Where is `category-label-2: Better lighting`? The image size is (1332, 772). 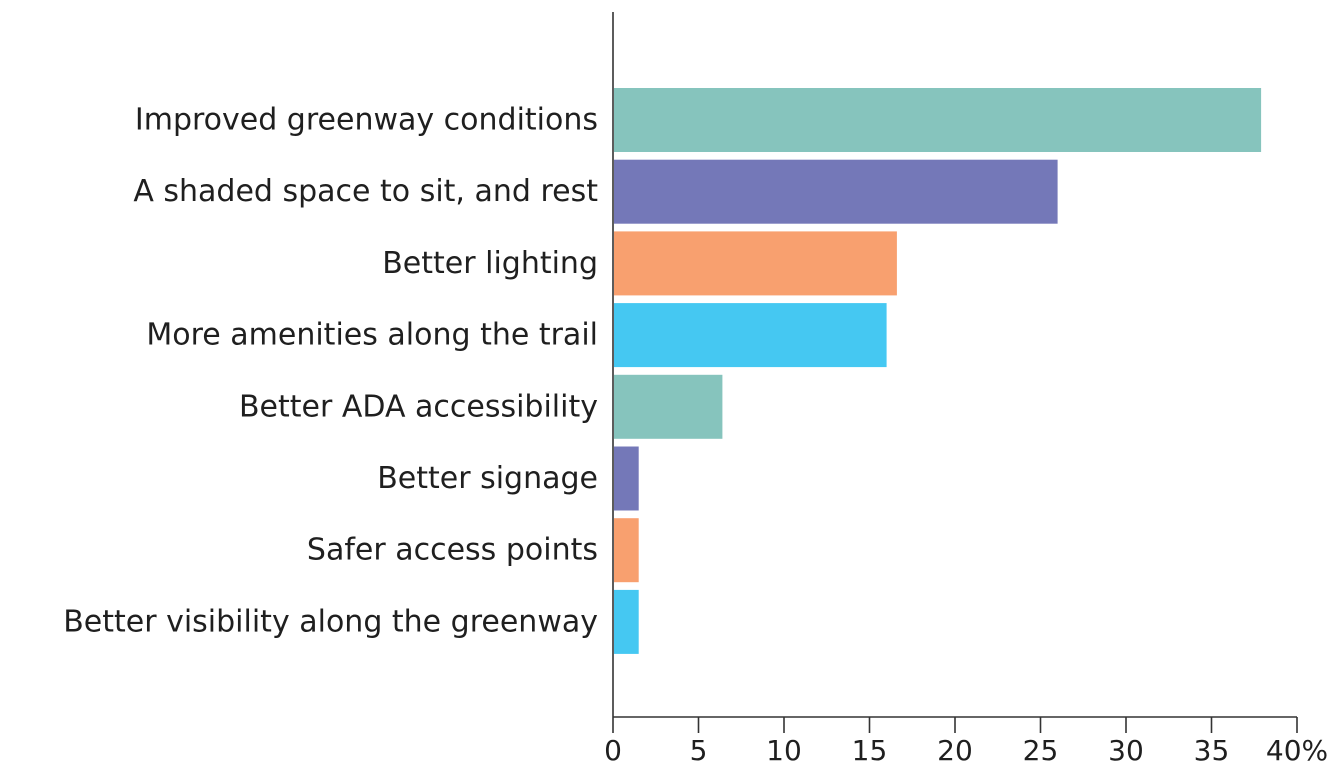
category-label-2: Better lighting is located at coordinates (490, 263).